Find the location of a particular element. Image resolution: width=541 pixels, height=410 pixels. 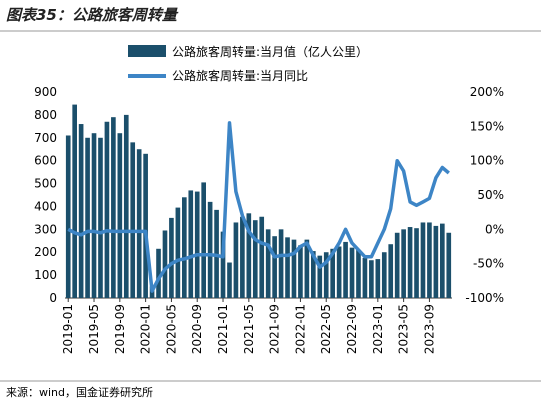

y2-tick-label: 0% is located at coordinates (494, 229).